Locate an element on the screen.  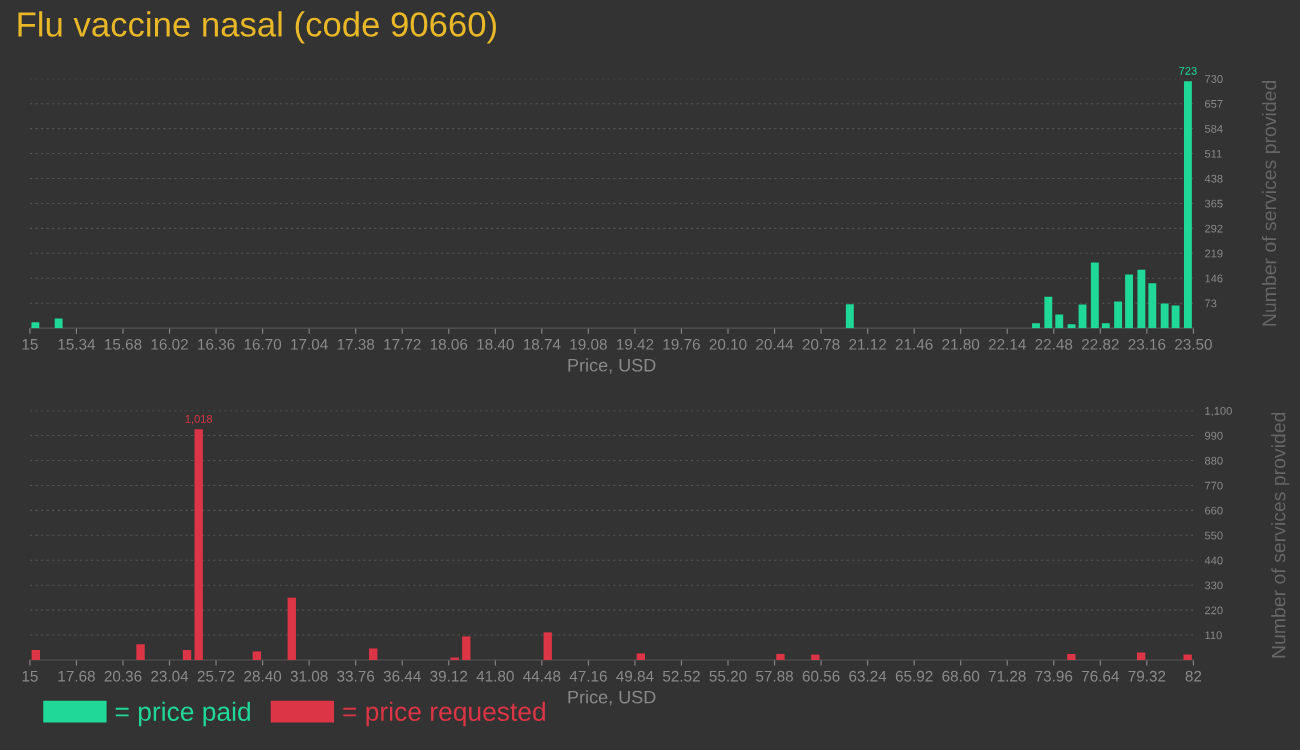
y-tick-label: 110 is located at coordinates (1213, 635).